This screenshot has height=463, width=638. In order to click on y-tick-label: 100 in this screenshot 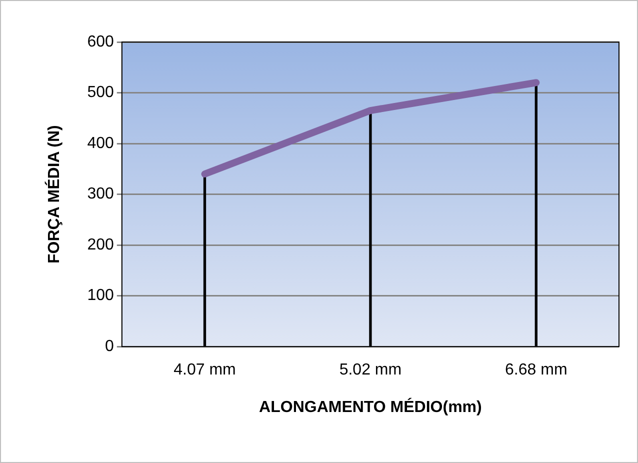, I will do `click(100, 295)`.